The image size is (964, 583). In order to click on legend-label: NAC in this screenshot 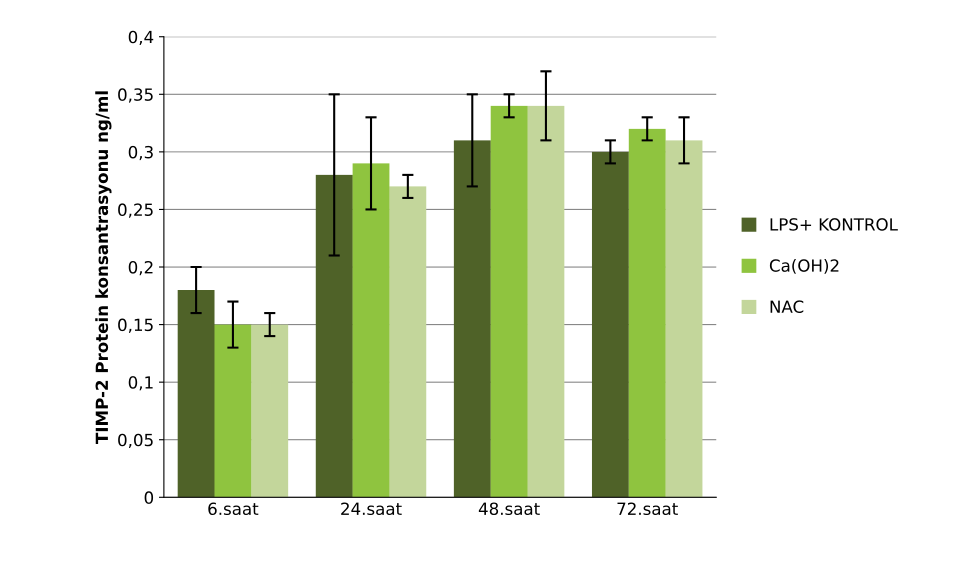, I will do `click(787, 306)`.